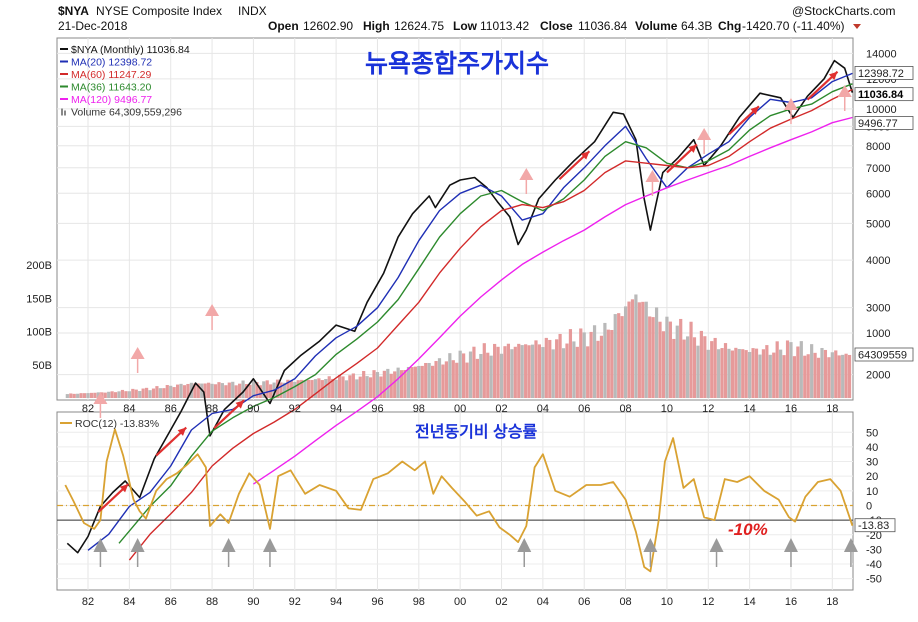 The image size is (918, 622). Describe the element at coordinates (295, 409) in the screenshot. I see `price-x-tick-label: 92` at that location.